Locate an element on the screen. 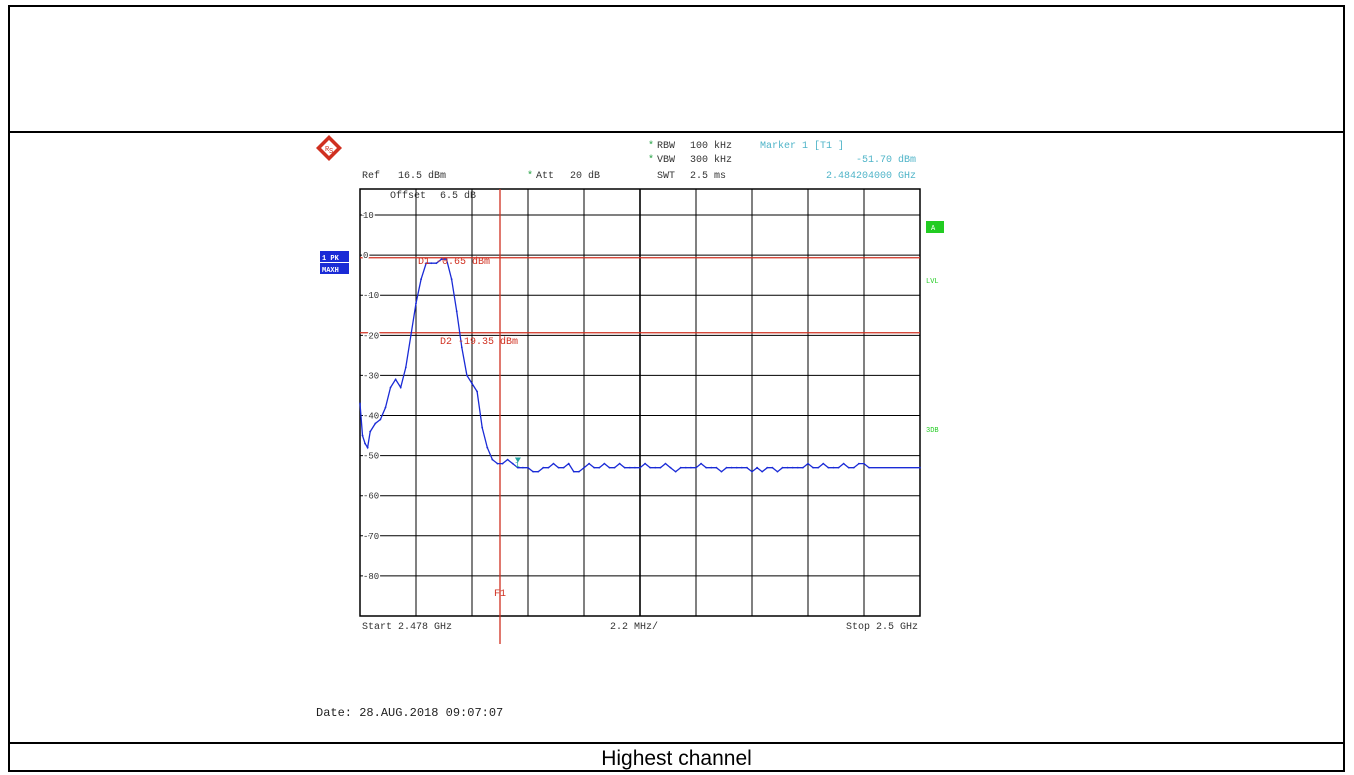  date-label: Date: is located at coordinates (334, 713).